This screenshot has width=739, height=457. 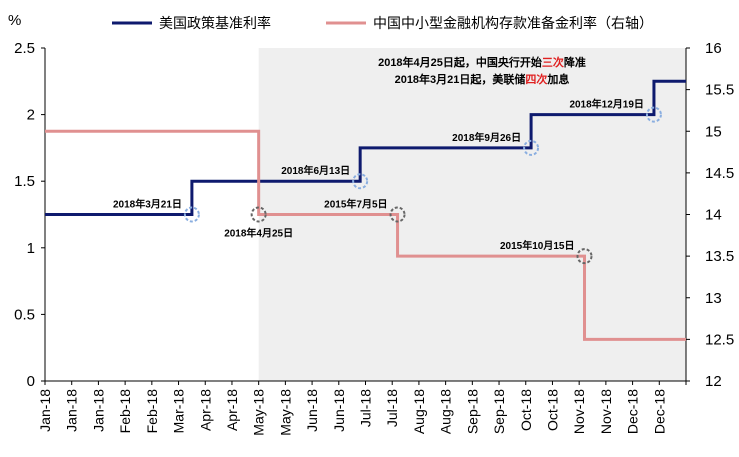 I want to click on y-right-tick-label: 12.5, so click(x=719, y=339).